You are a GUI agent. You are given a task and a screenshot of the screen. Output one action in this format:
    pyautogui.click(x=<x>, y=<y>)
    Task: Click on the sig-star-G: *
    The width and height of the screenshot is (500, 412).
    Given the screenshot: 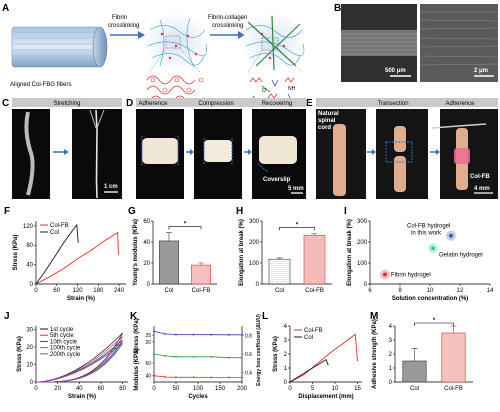 What is the action you would take?
    pyautogui.click(x=185, y=225)
    